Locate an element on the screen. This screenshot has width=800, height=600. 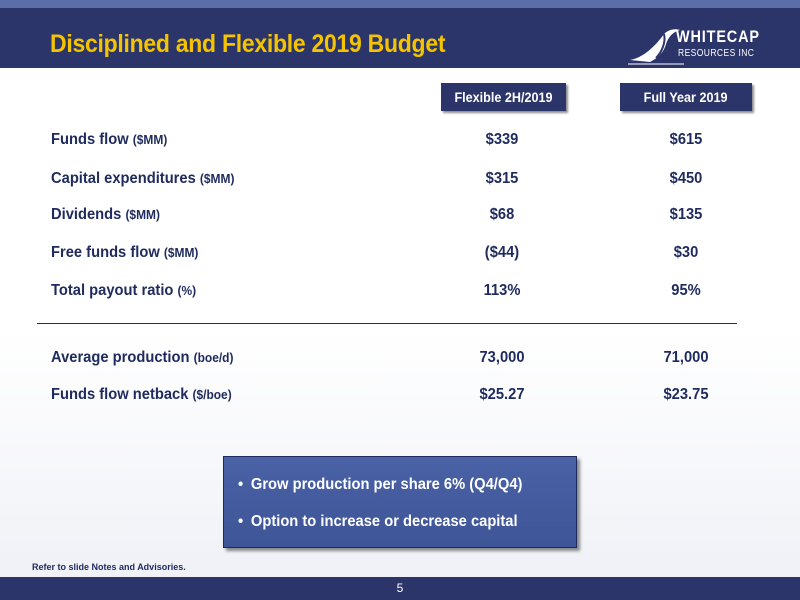
company-logo: WHITECAP RESOURCES INC is located at coordinates (708, 46).